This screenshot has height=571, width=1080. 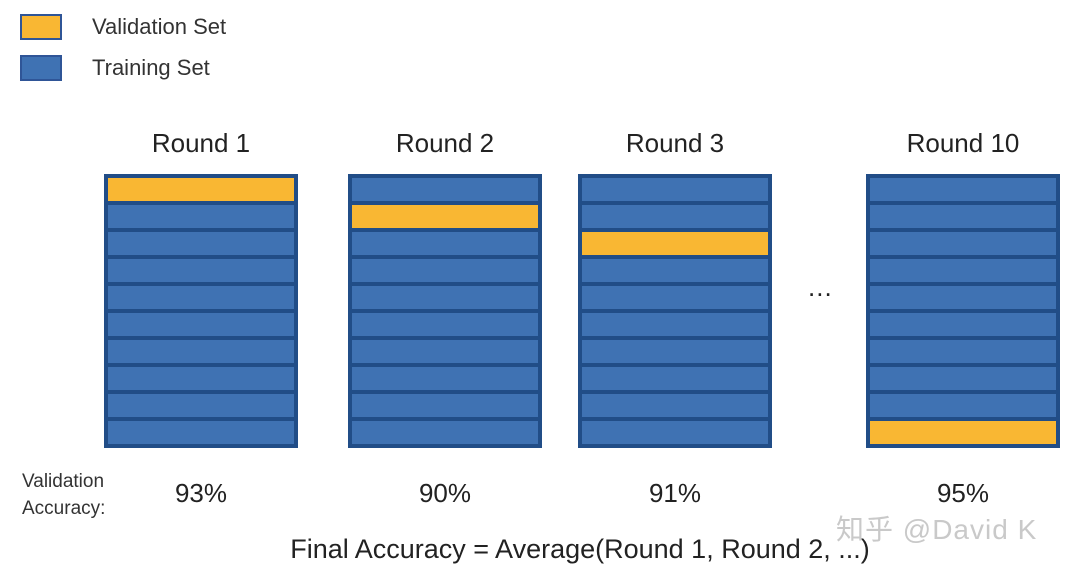 I want to click on round-title: Round 2, so click(x=445, y=143).